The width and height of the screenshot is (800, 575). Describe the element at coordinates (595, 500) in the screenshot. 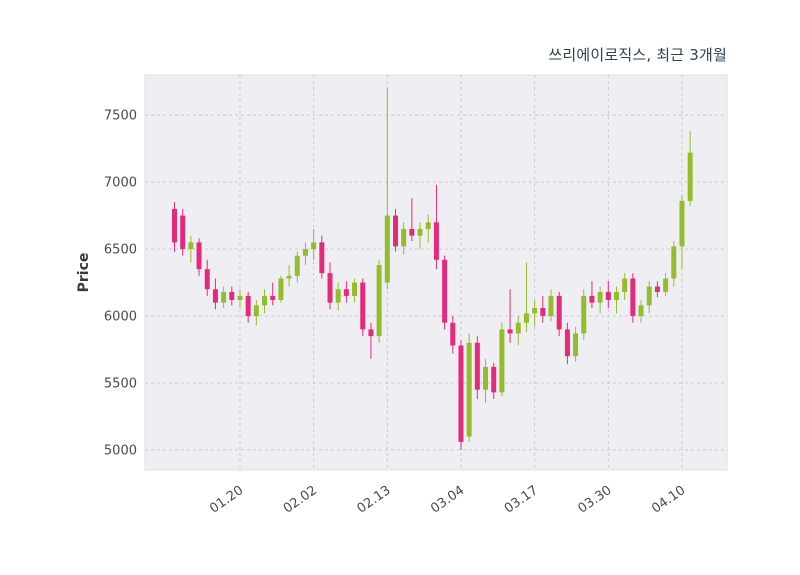

I see `x-tick-label: 03.30` at that location.